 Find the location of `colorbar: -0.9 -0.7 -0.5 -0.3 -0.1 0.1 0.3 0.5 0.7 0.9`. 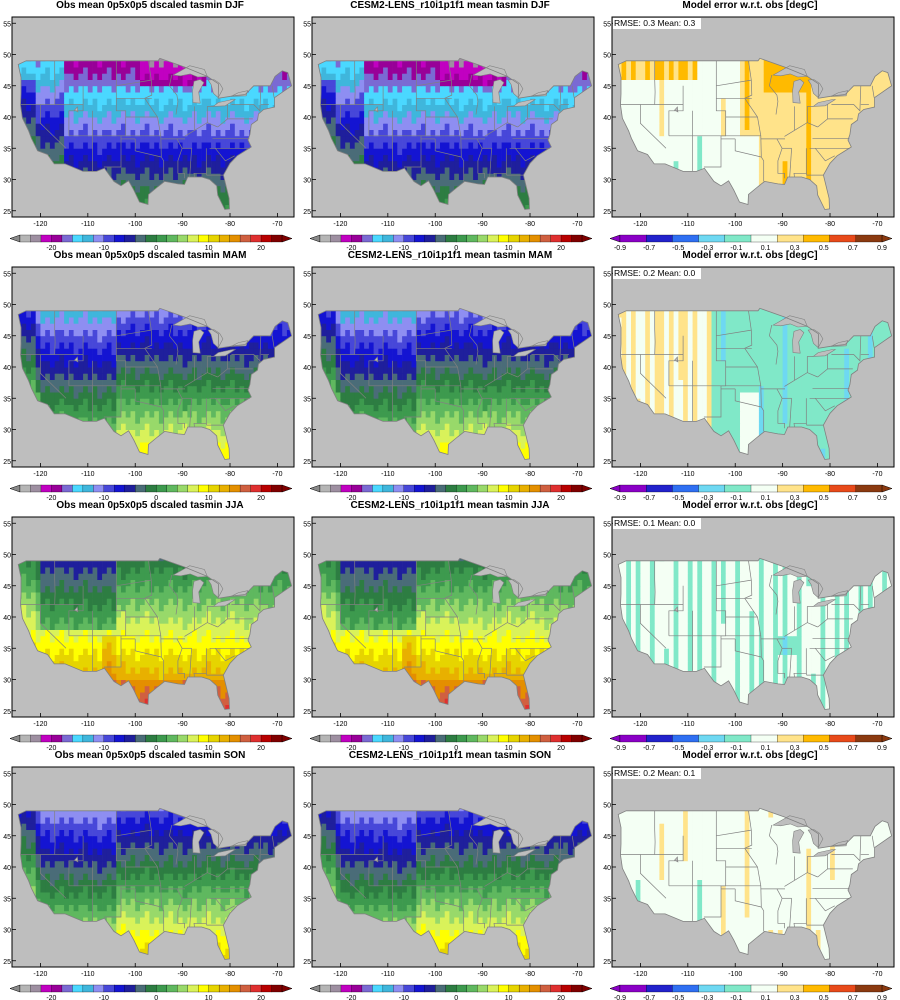

colorbar: -0.9 -0.7 -0.5 -0.3 -0.1 0.1 0.3 0.5 0.7 0.9 is located at coordinates (751, 242).